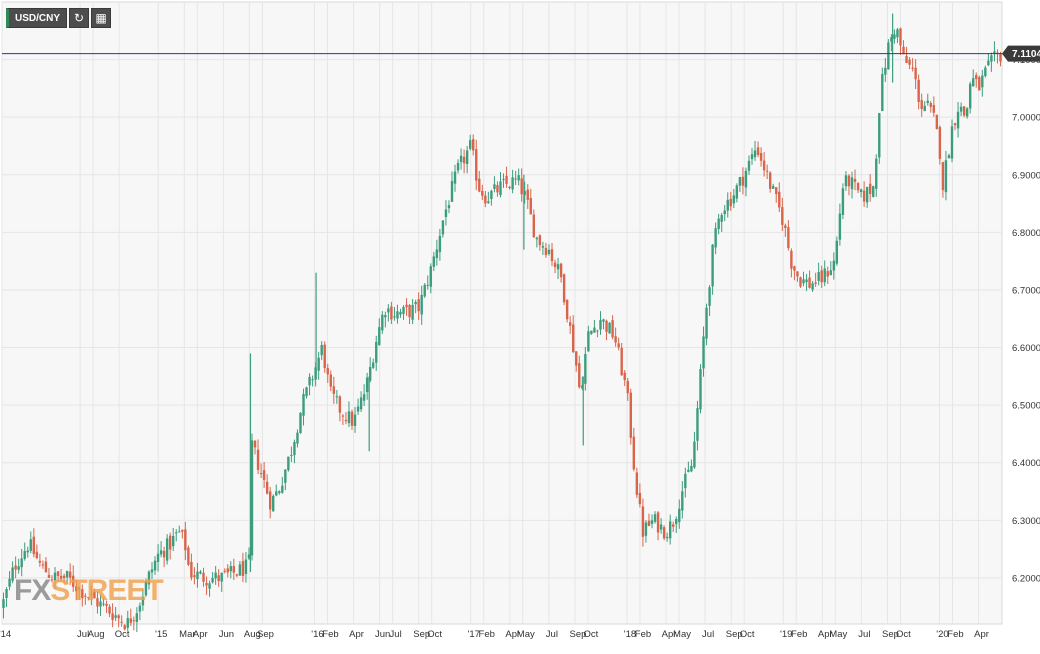 The height and width of the screenshot is (654, 1040). Describe the element at coordinates (252, 634) in the screenshot. I see `x-tick-label: Aug` at that location.